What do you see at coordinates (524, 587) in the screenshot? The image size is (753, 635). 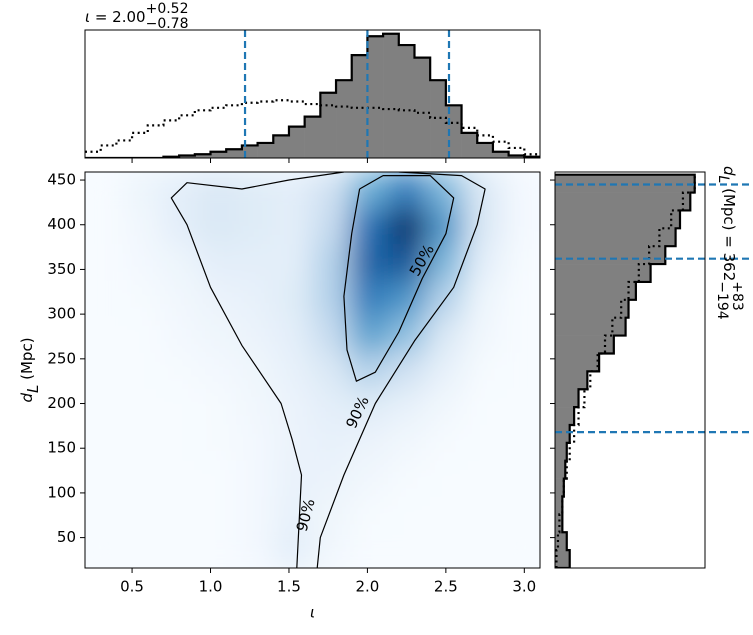 I see `x-tick-label: 3.0` at bounding box center [524, 587].